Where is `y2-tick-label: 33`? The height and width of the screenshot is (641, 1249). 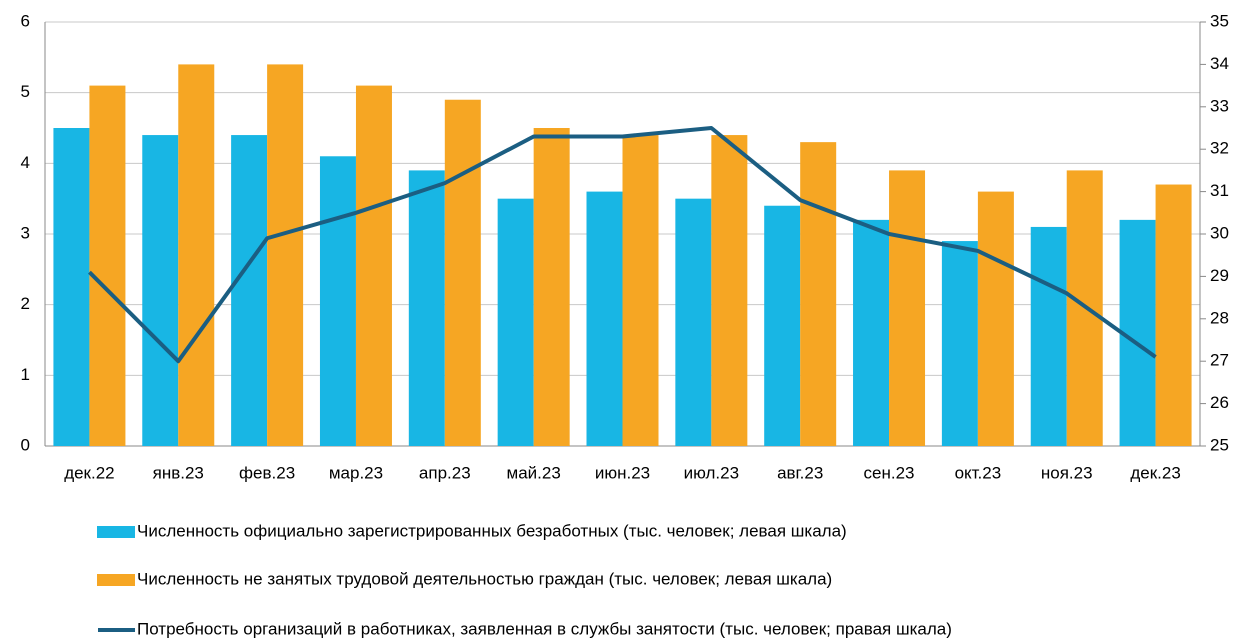
y2-tick-label: 33 is located at coordinates (1219, 105).